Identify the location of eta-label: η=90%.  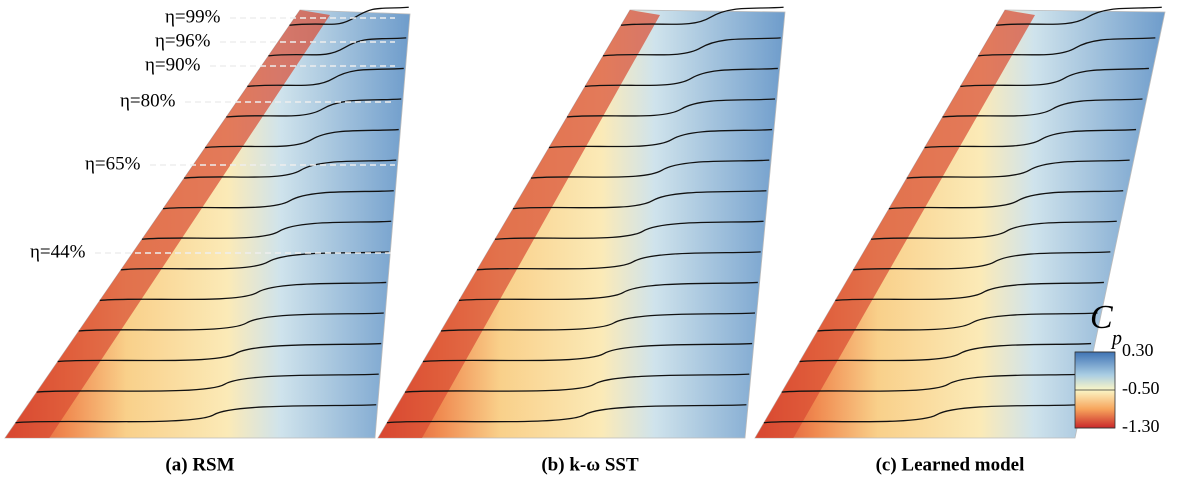
(173, 64).